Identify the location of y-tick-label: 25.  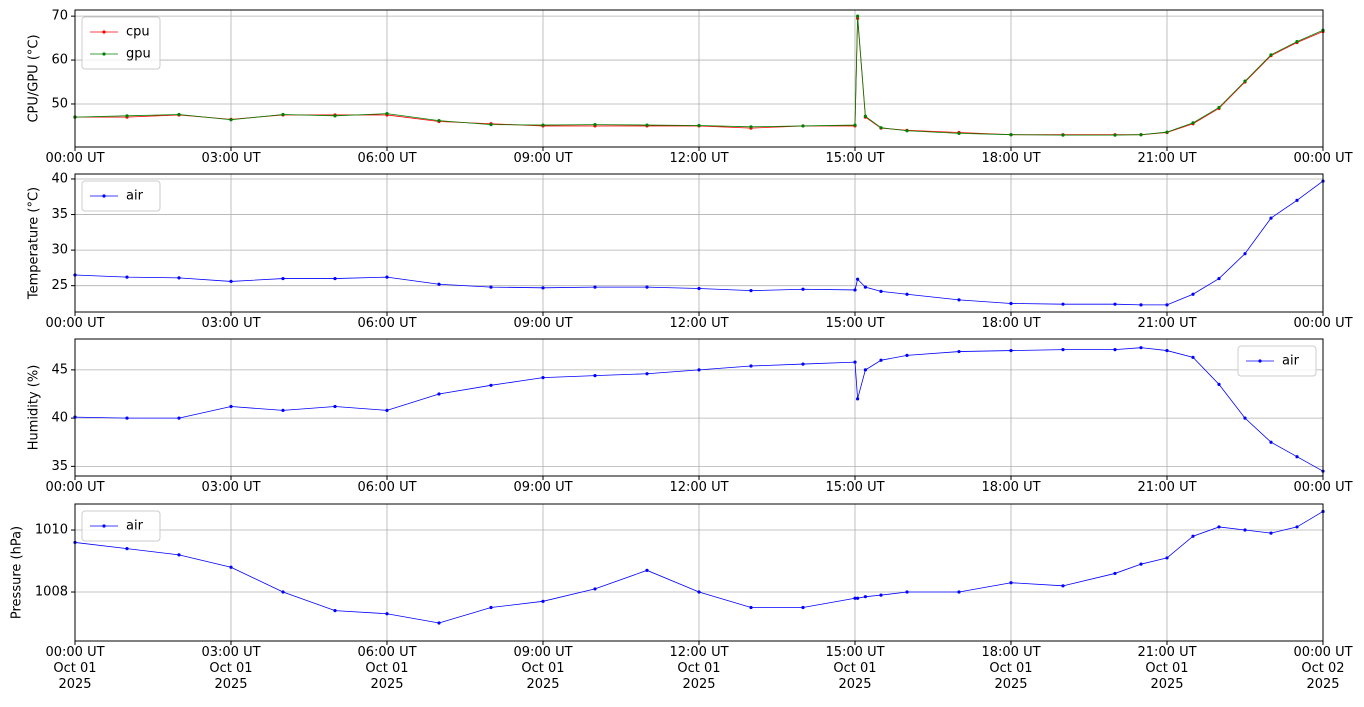
(59, 285).